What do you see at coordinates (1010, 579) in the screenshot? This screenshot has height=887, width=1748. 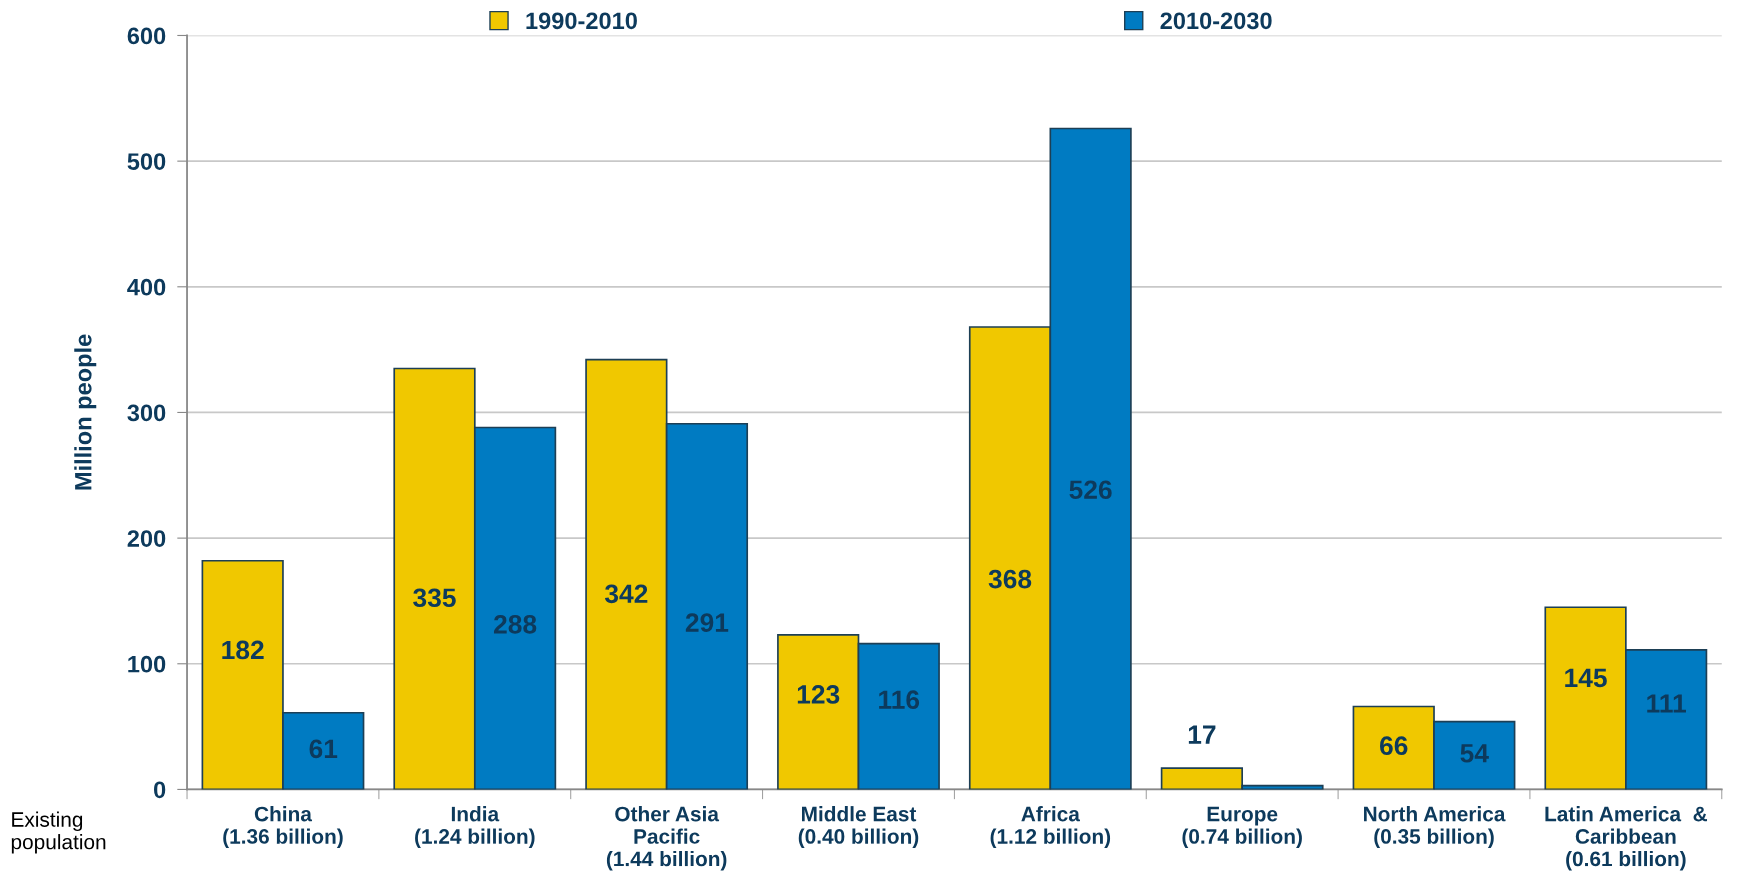 I see `data-label: 368` at bounding box center [1010, 579].